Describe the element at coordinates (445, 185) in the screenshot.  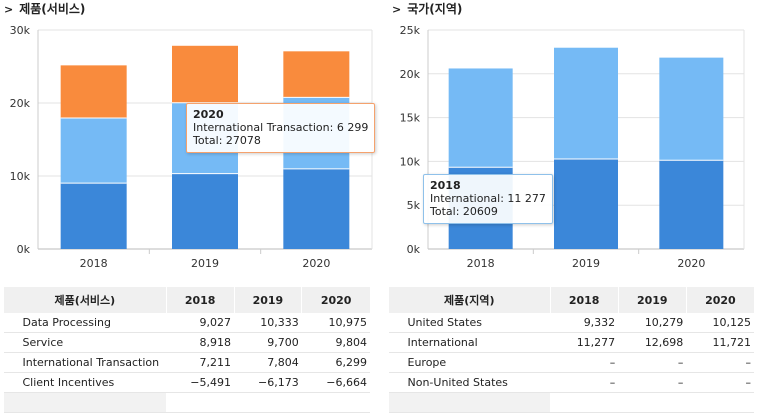
I see `tooltip-category: 2018` at that location.